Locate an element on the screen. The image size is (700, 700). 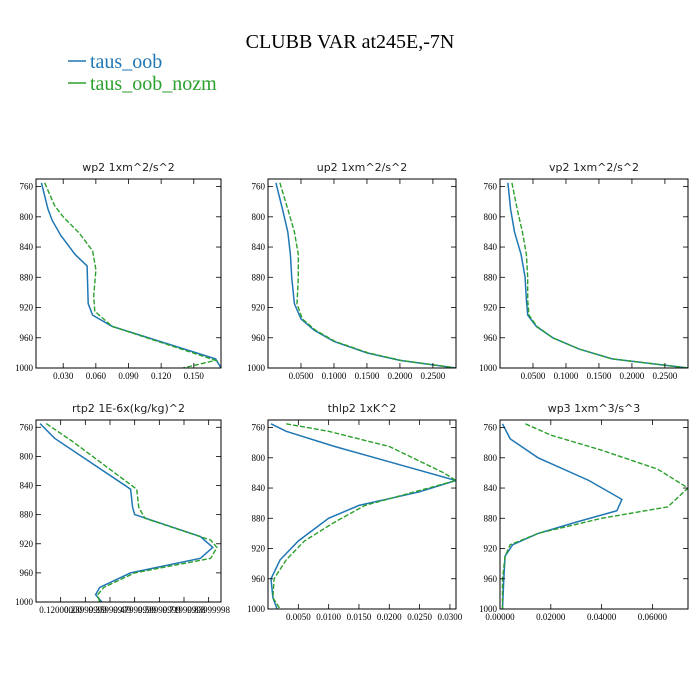
legend-label-taus-oob-nozm: taus_oob_nozm is located at coordinates (153, 84).